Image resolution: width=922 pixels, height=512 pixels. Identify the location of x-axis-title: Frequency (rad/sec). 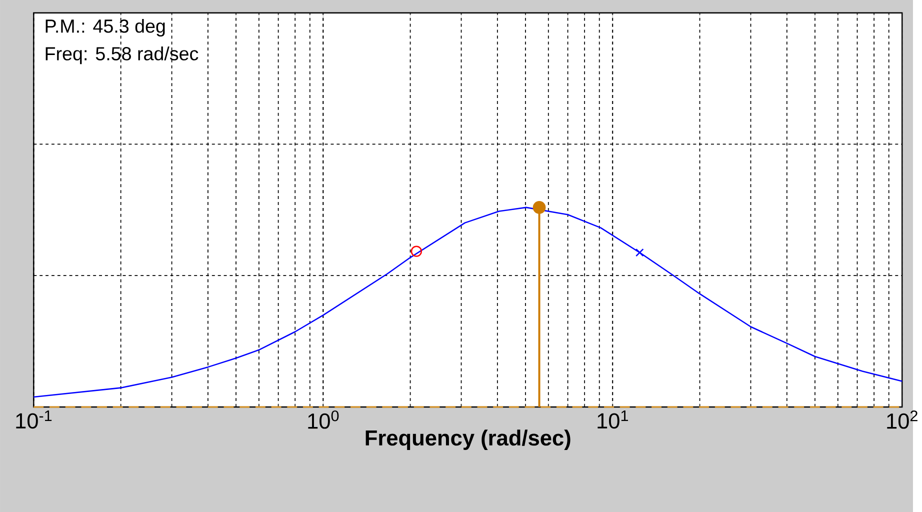
(468, 440).